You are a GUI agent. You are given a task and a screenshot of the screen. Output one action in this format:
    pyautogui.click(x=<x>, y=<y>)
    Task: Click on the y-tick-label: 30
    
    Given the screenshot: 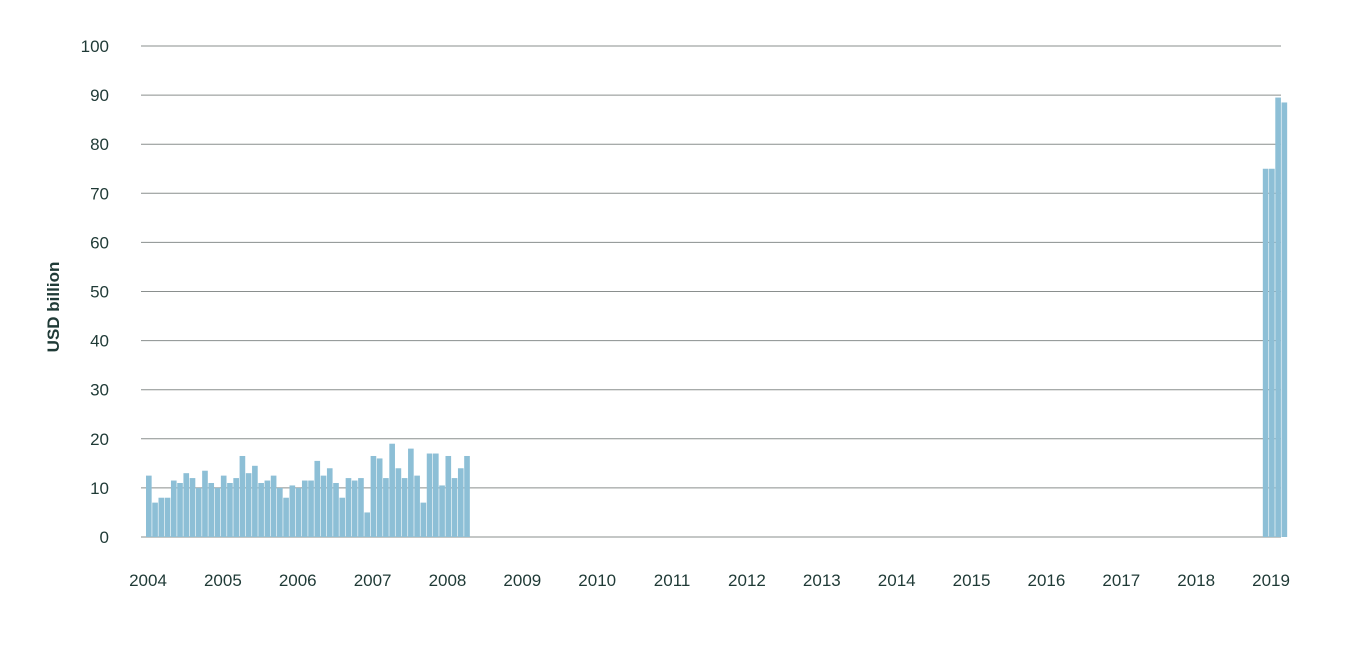 What is the action you would take?
    pyautogui.click(x=99, y=390)
    